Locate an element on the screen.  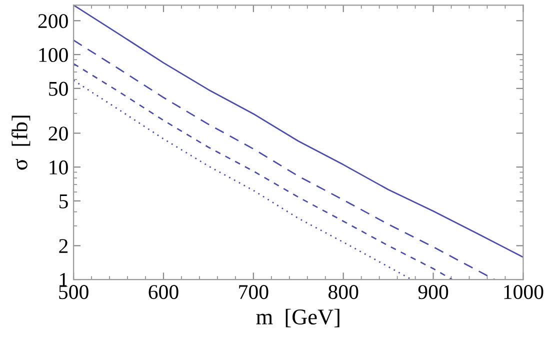
y-tick-label: 100 is located at coordinates (53, 55).